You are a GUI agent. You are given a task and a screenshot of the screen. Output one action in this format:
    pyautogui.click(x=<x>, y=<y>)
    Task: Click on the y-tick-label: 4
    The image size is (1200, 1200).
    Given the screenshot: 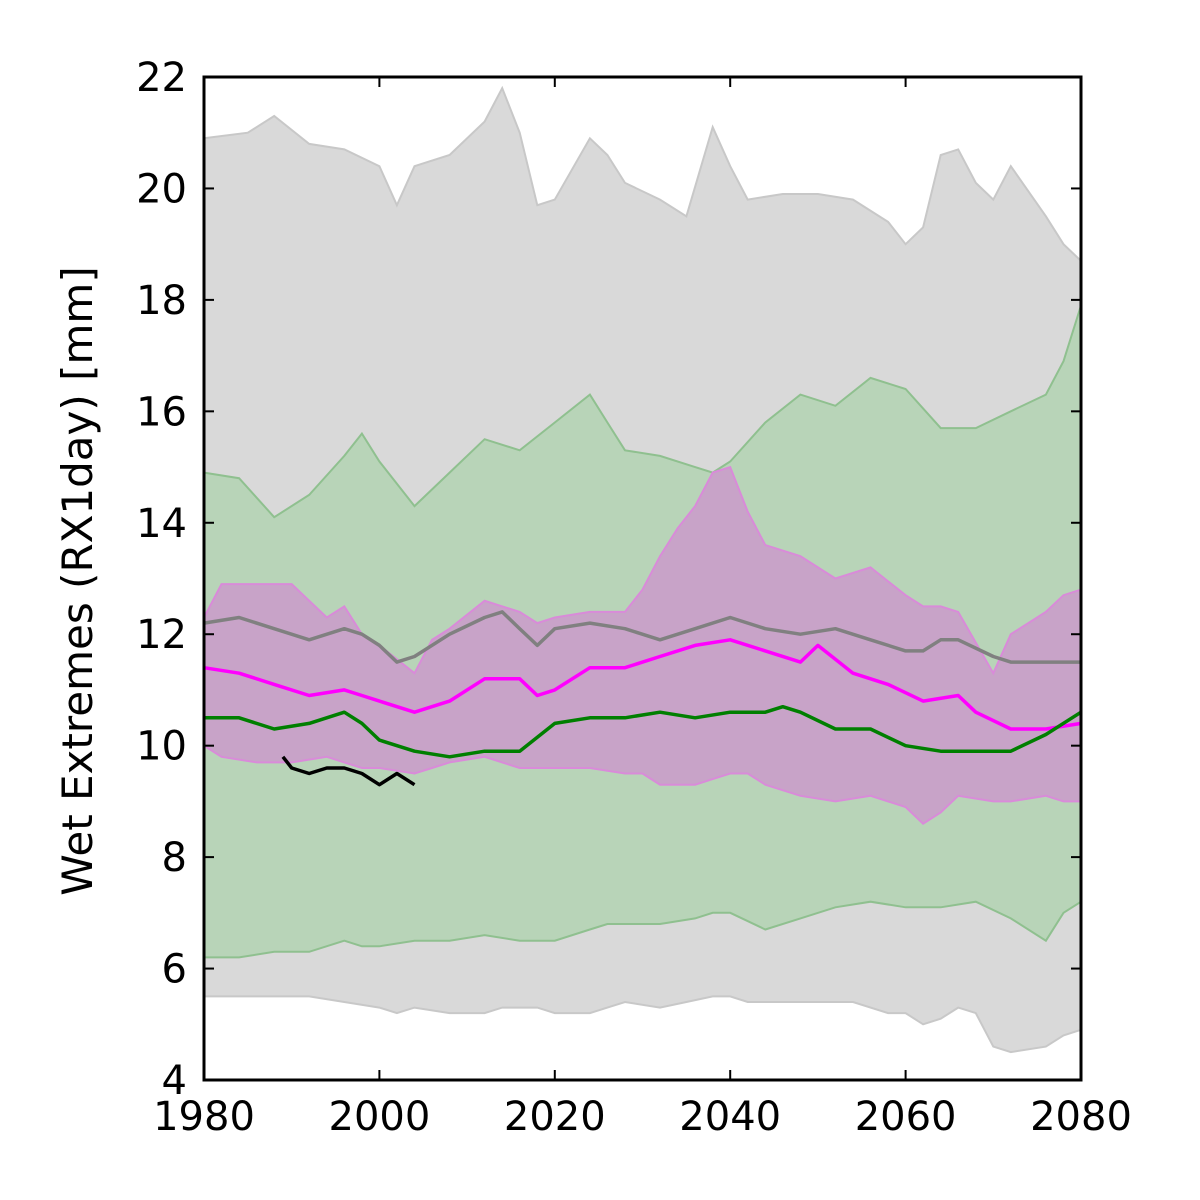 What is the action you would take?
    pyautogui.click(x=174, y=1081)
    